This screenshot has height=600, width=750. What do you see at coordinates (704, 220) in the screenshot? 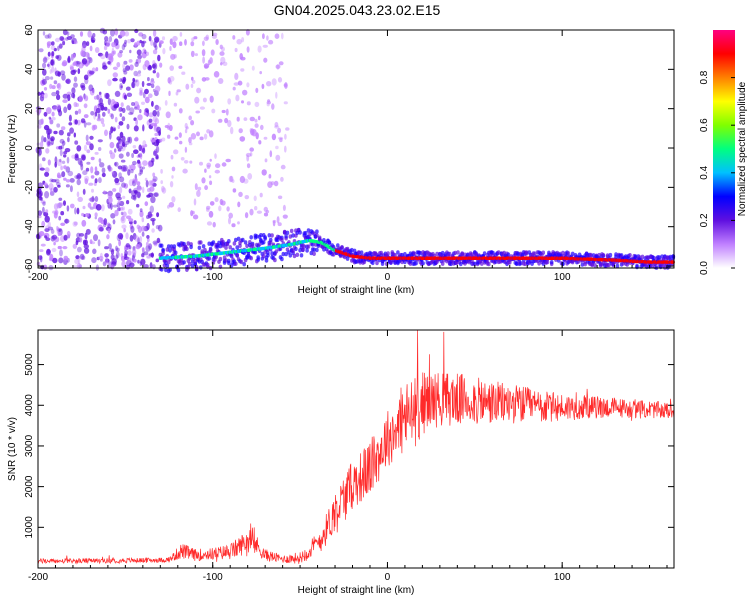
I see `colorbar-tick-label: 0.2` at bounding box center [704, 220].